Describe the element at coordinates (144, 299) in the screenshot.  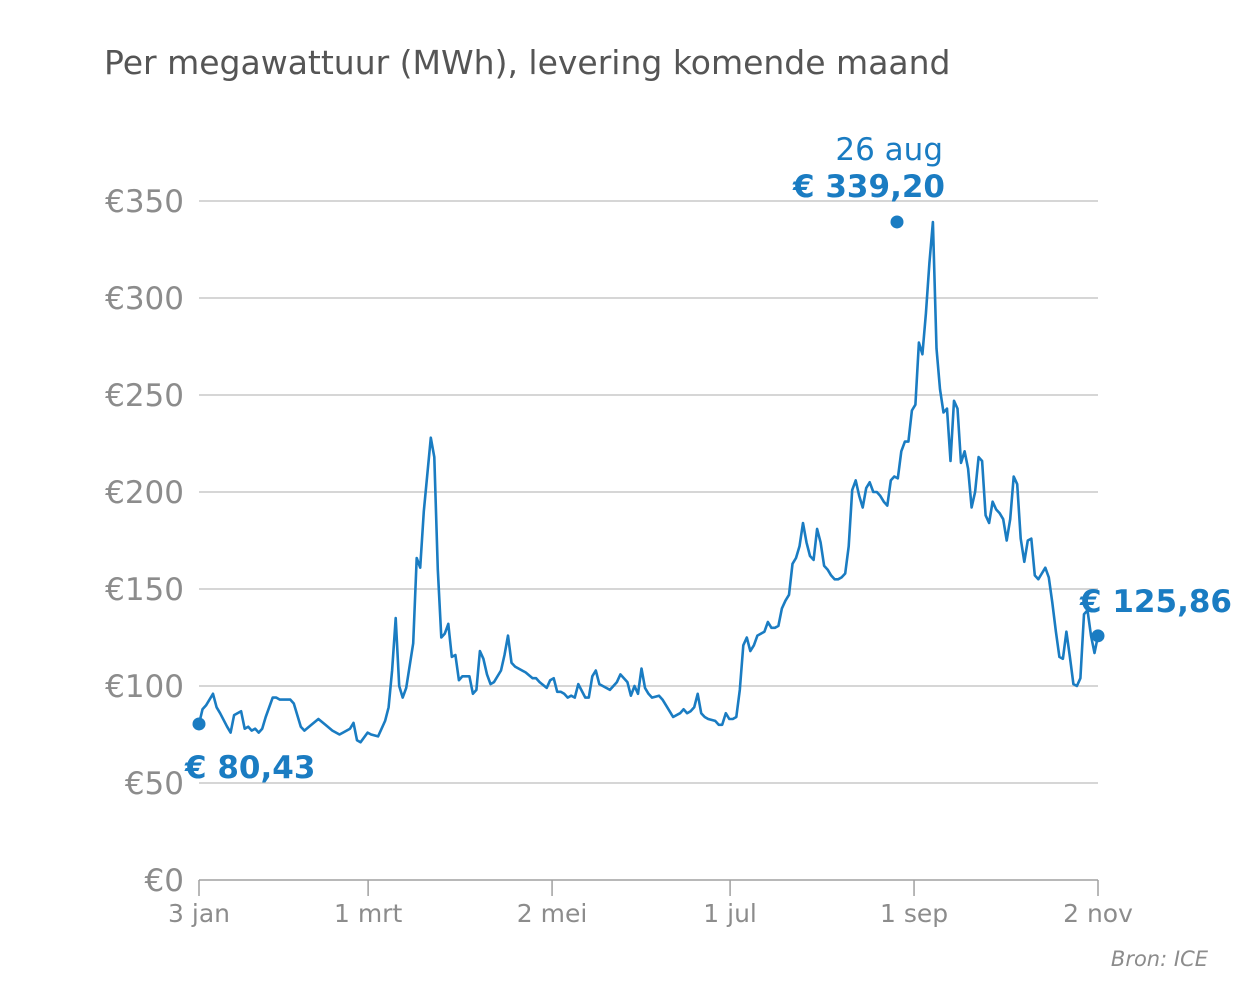
I see `y-tick-label: €300` at that location.